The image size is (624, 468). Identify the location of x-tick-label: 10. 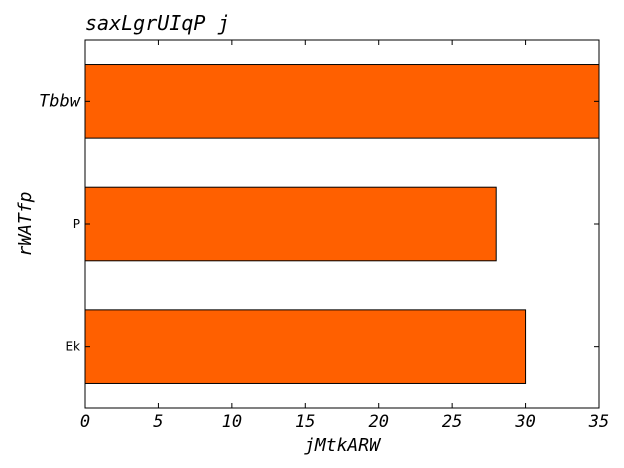
(232, 422).